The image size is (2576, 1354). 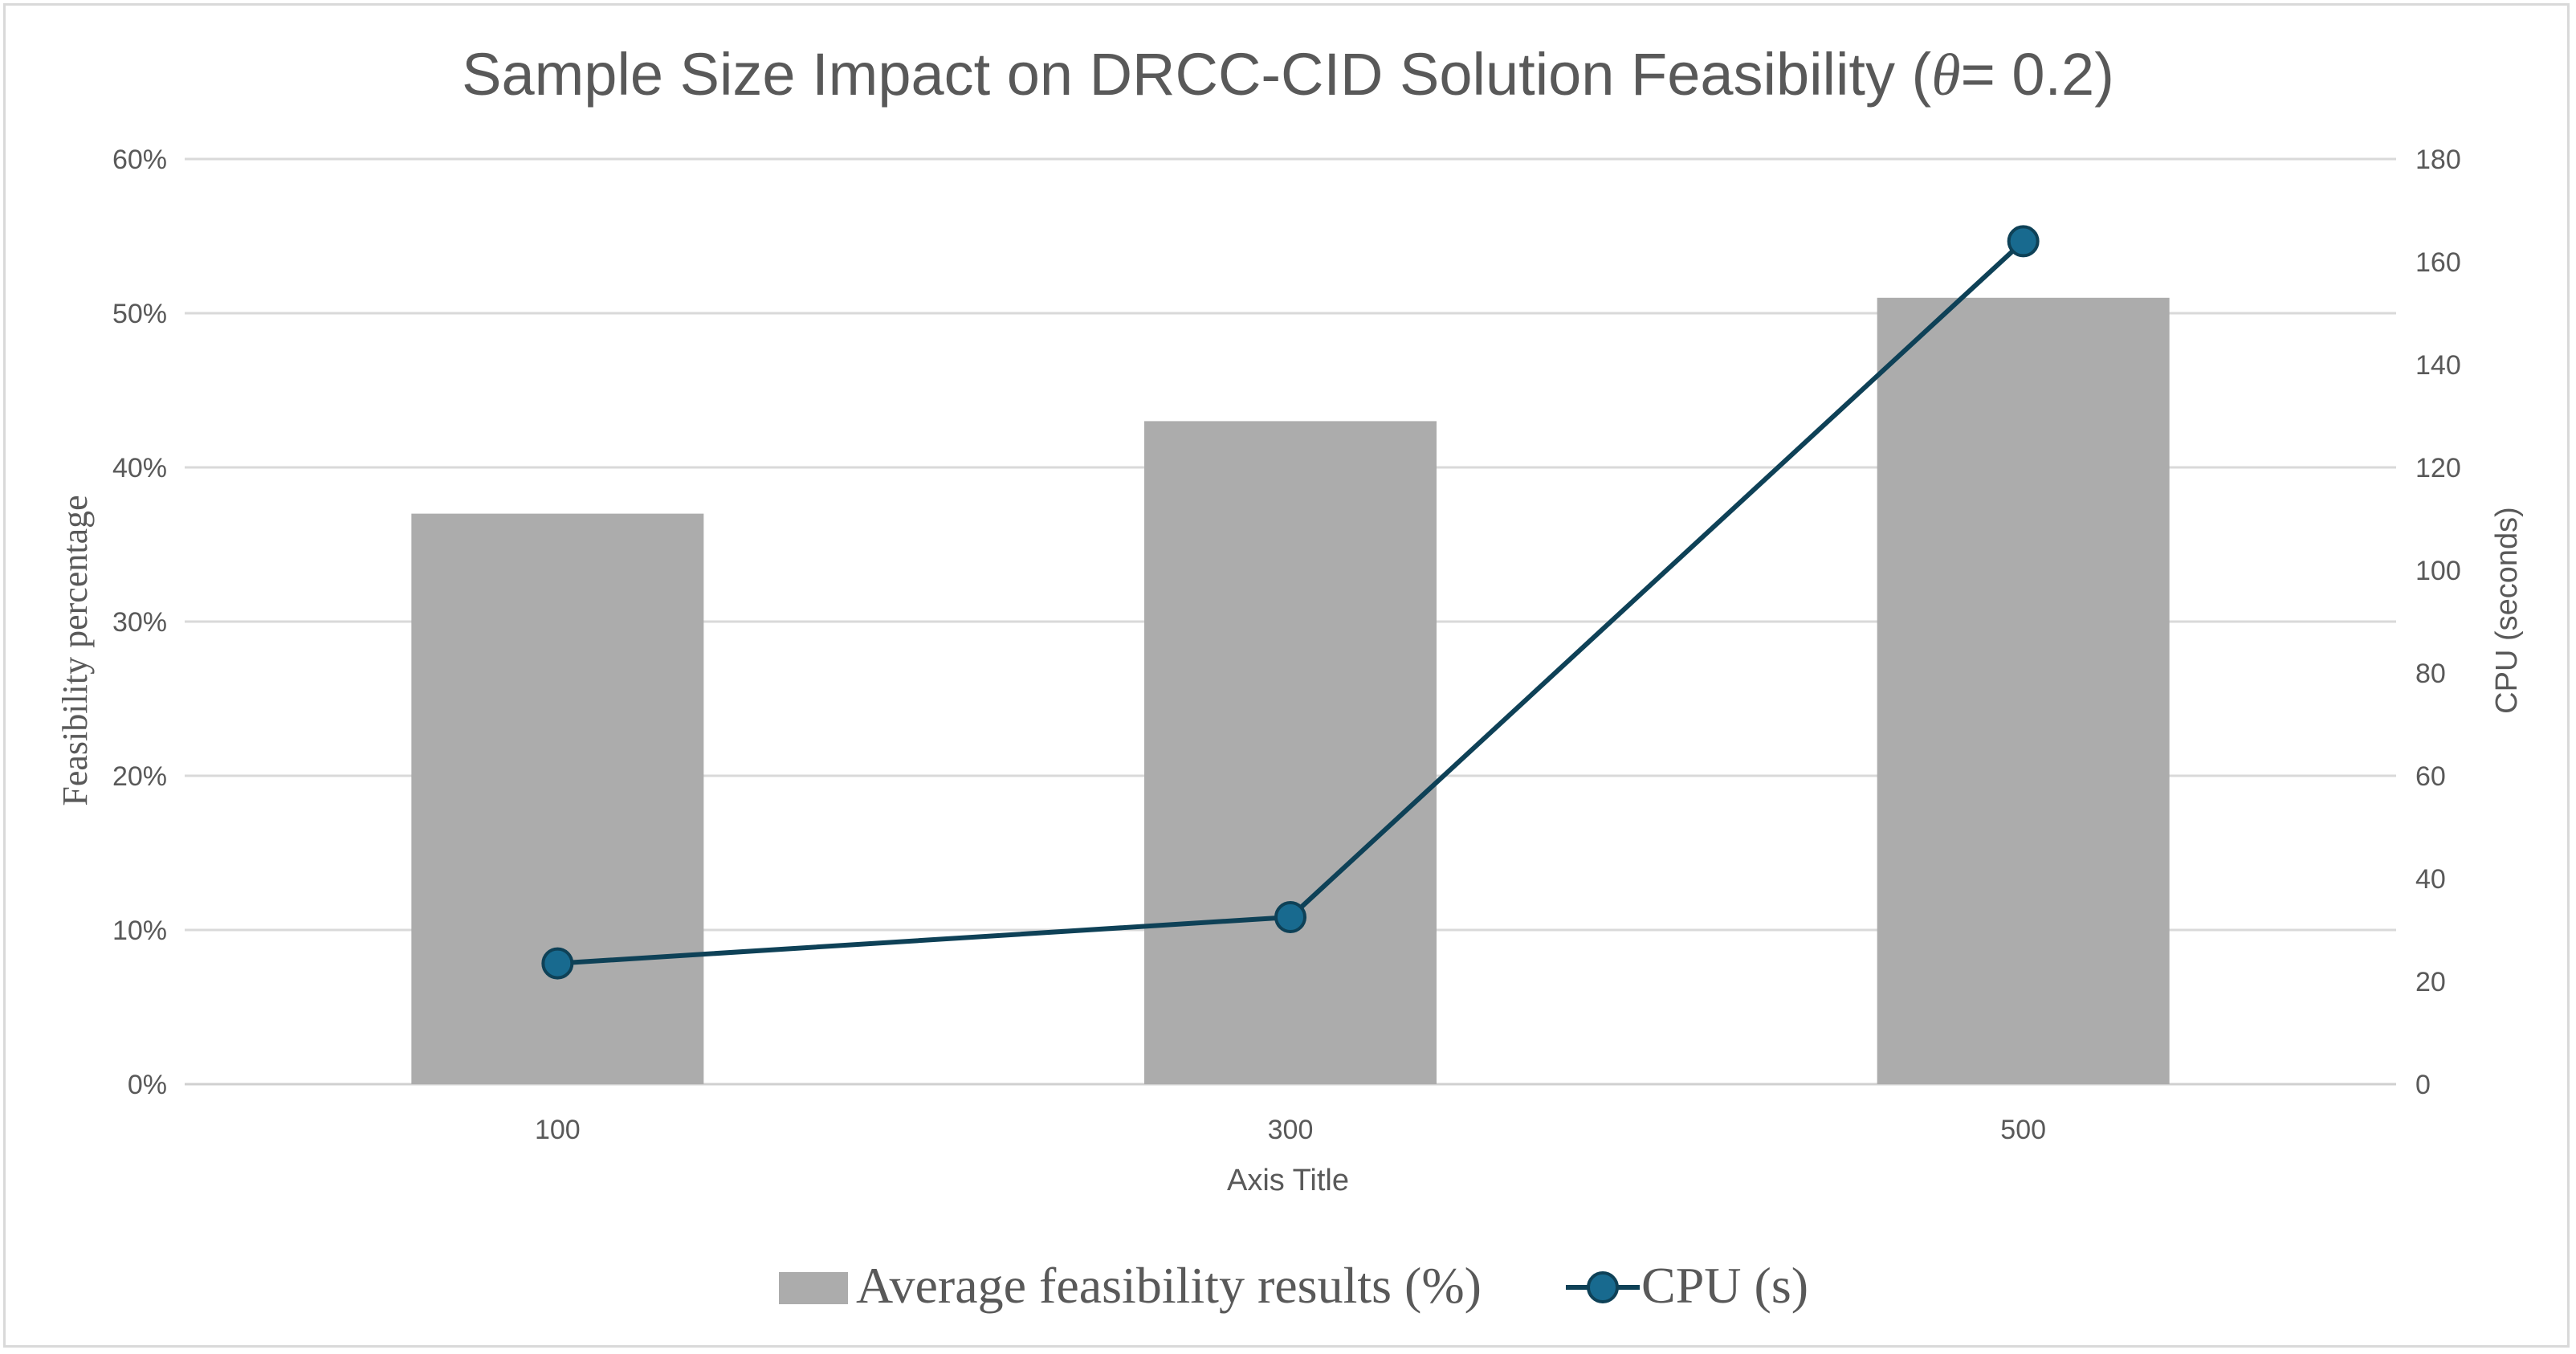 I want to click on left-axis-title: Feasibility percentage, so click(x=75, y=650).